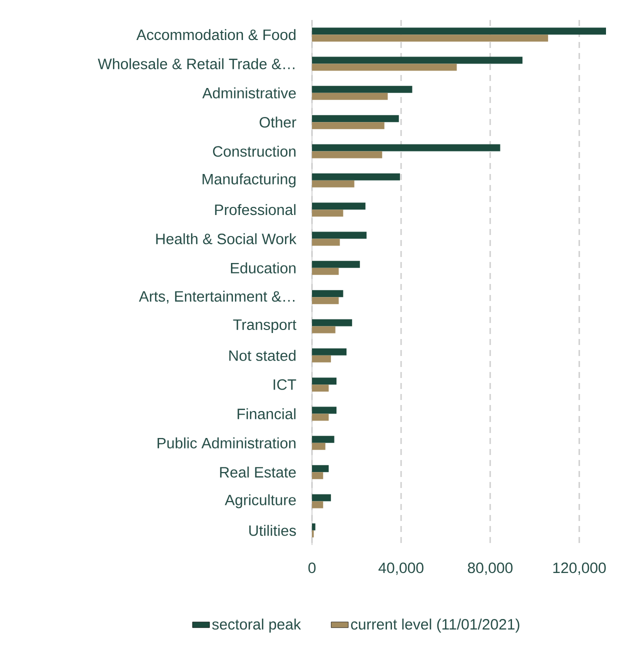  I want to click on y-tick-label: Accommodation & Food, so click(216, 34).